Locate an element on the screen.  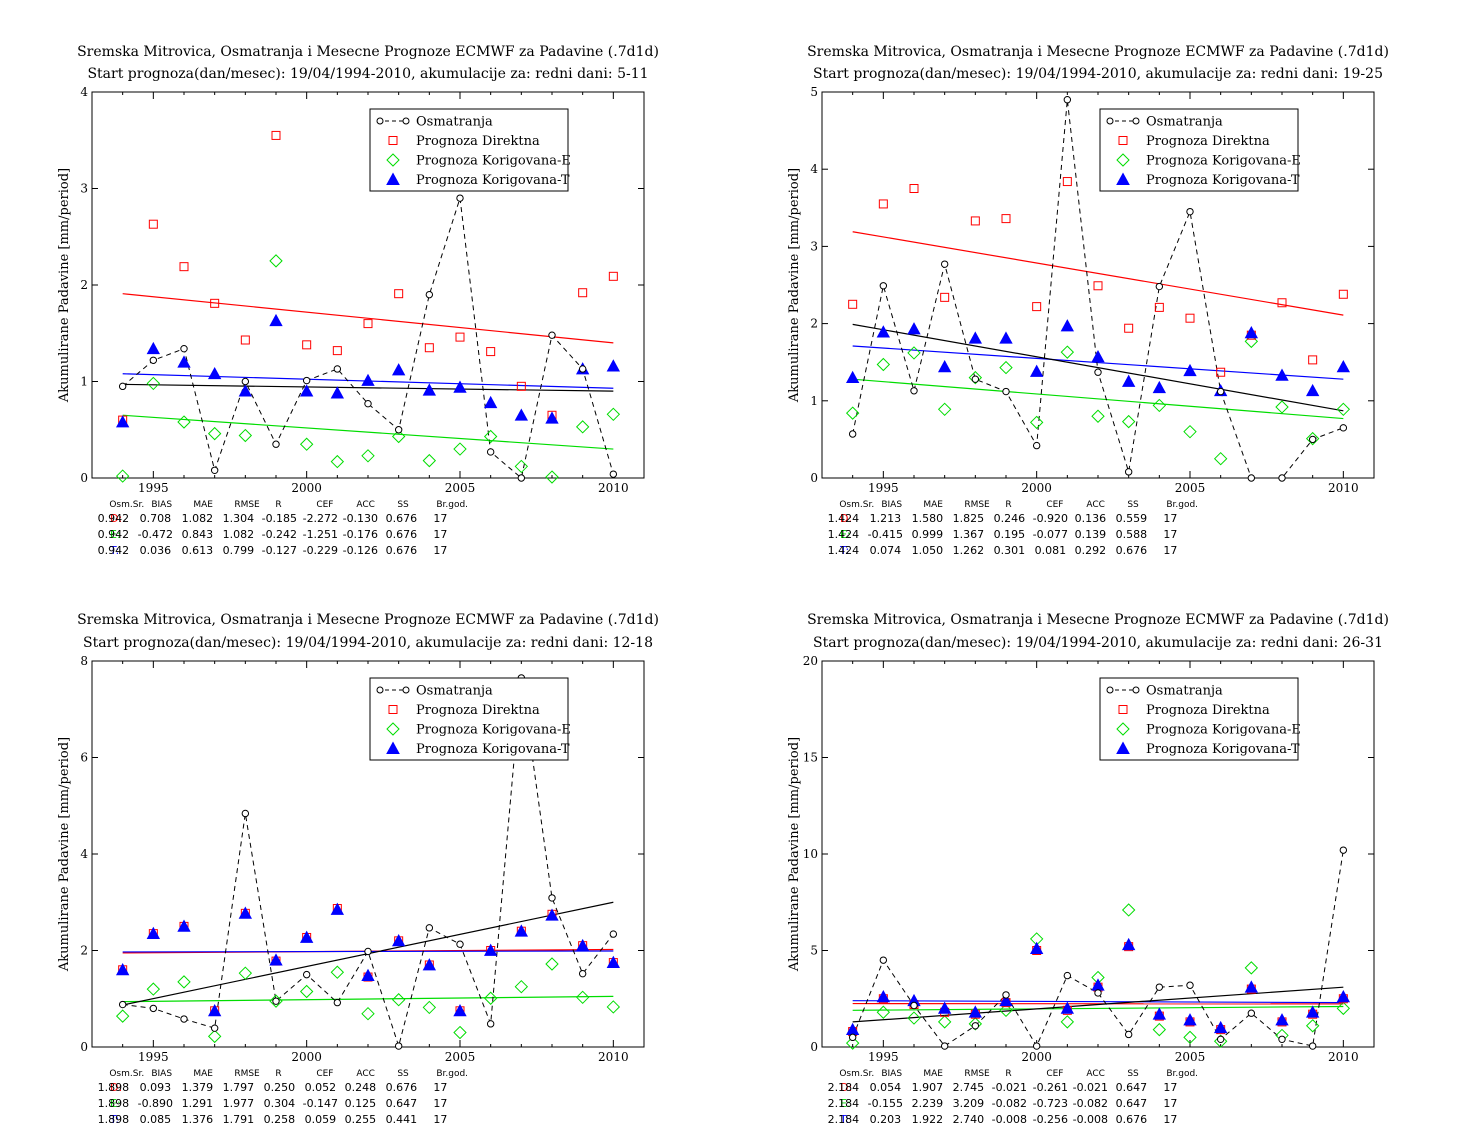
x-tick-label: 2010 is located at coordinates (613, 1057).